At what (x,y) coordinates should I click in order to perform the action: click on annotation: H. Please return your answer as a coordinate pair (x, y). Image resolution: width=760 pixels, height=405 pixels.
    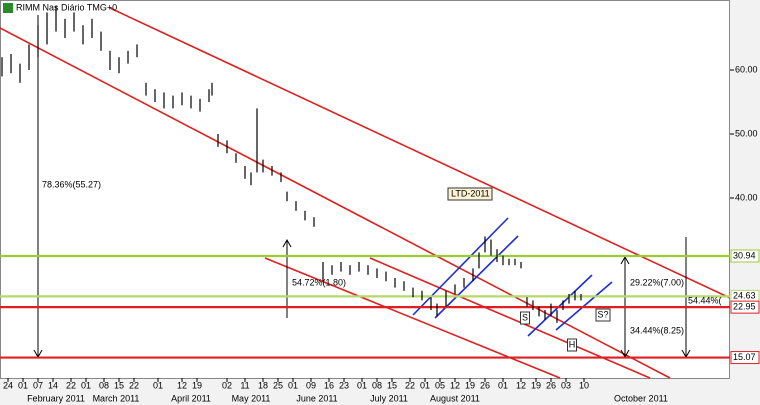
    Looking at the image, I should click on (572, 344).